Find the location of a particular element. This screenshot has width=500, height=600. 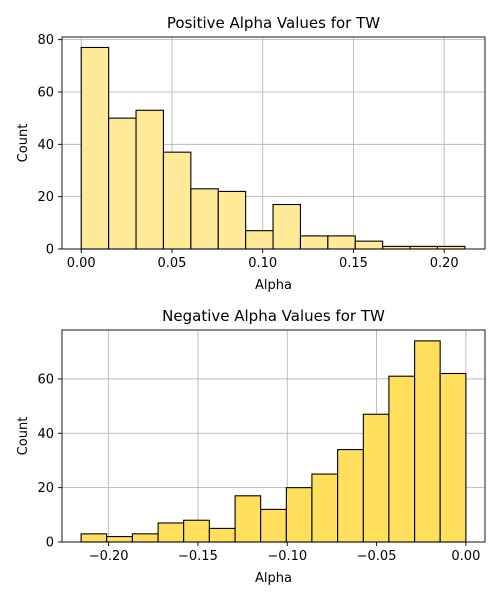

chart-title: Positive Alpha Values for TW is located at coordinates (273, 23).